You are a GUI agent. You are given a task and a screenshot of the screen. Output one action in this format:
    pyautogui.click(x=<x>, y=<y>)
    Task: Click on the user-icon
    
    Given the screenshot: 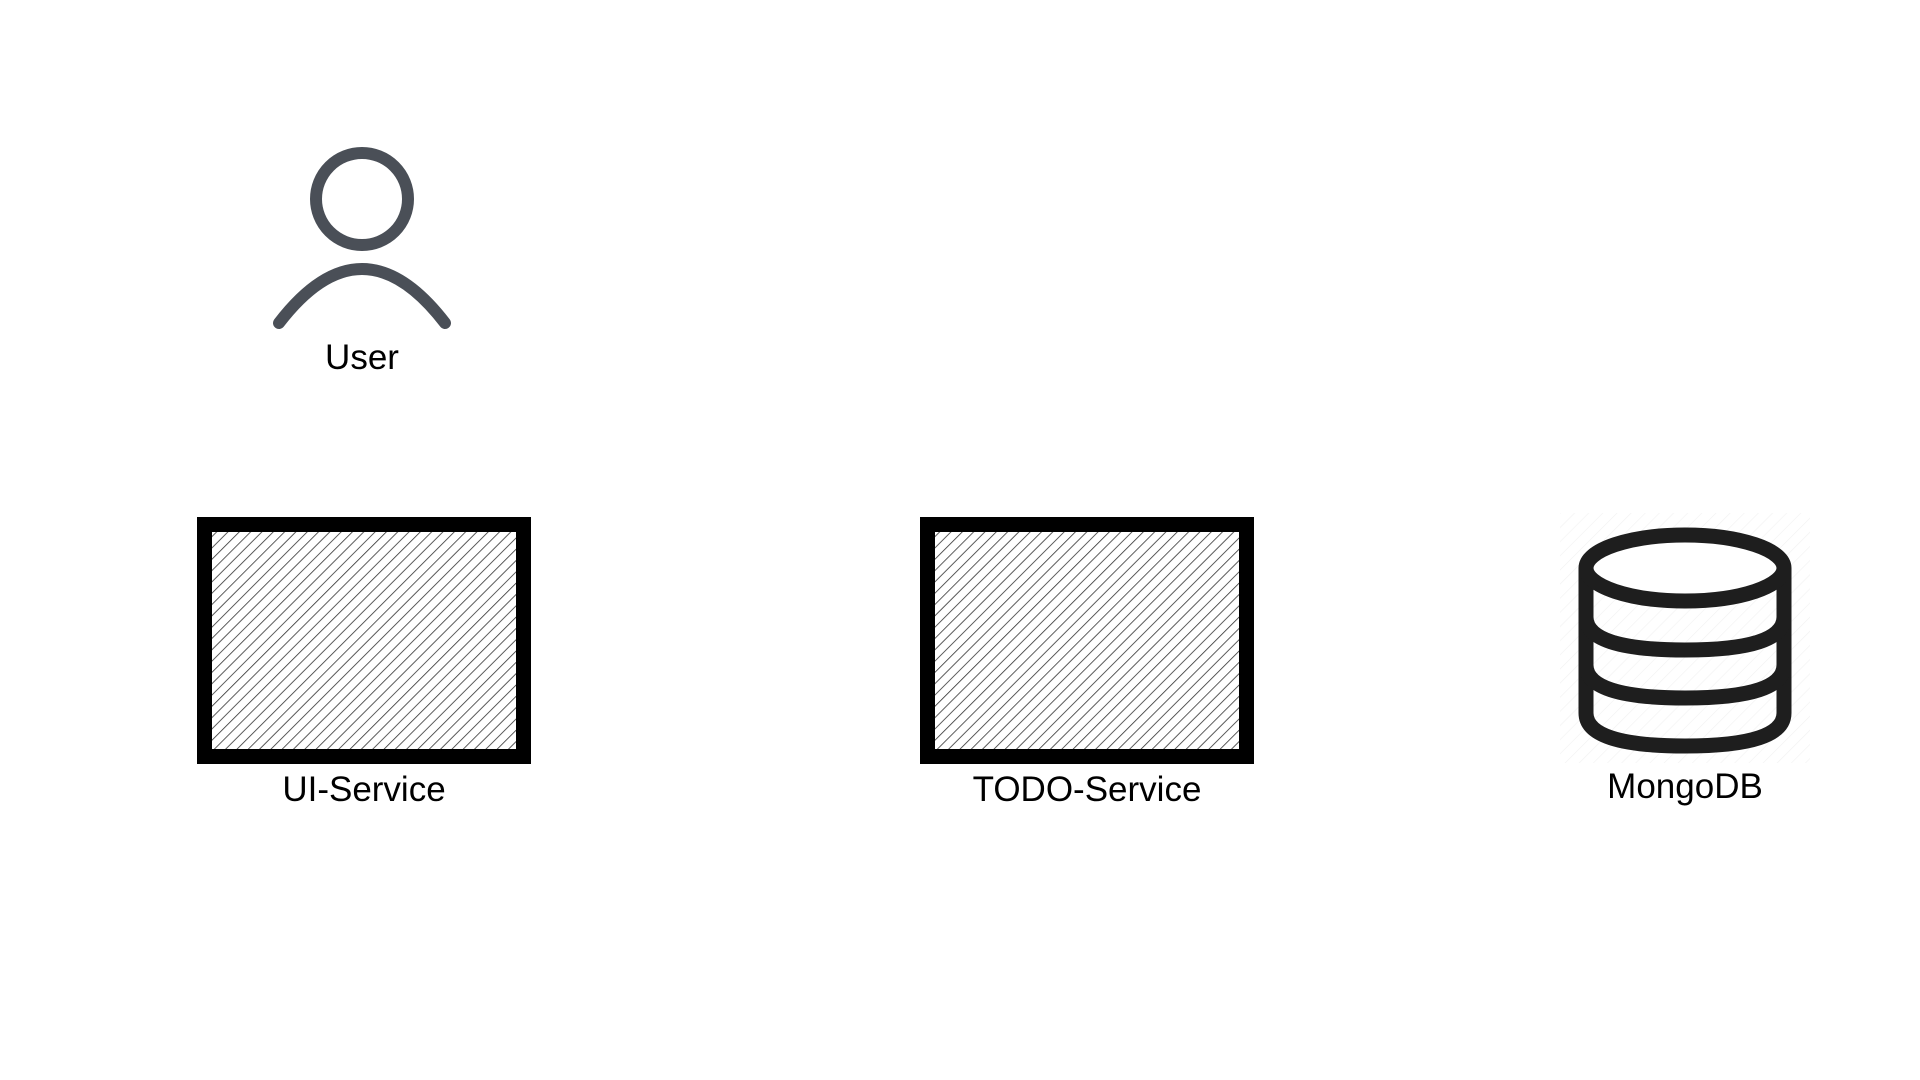 What is the action you would take?
    pyautogui.click(x=362, y=238)
    